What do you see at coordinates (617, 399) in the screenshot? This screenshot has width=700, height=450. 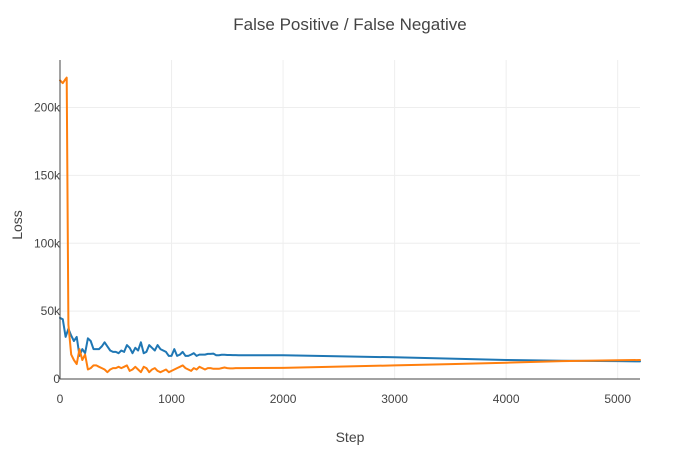 I see `x-tick-label: 5000` at bounding box center [617, 399].